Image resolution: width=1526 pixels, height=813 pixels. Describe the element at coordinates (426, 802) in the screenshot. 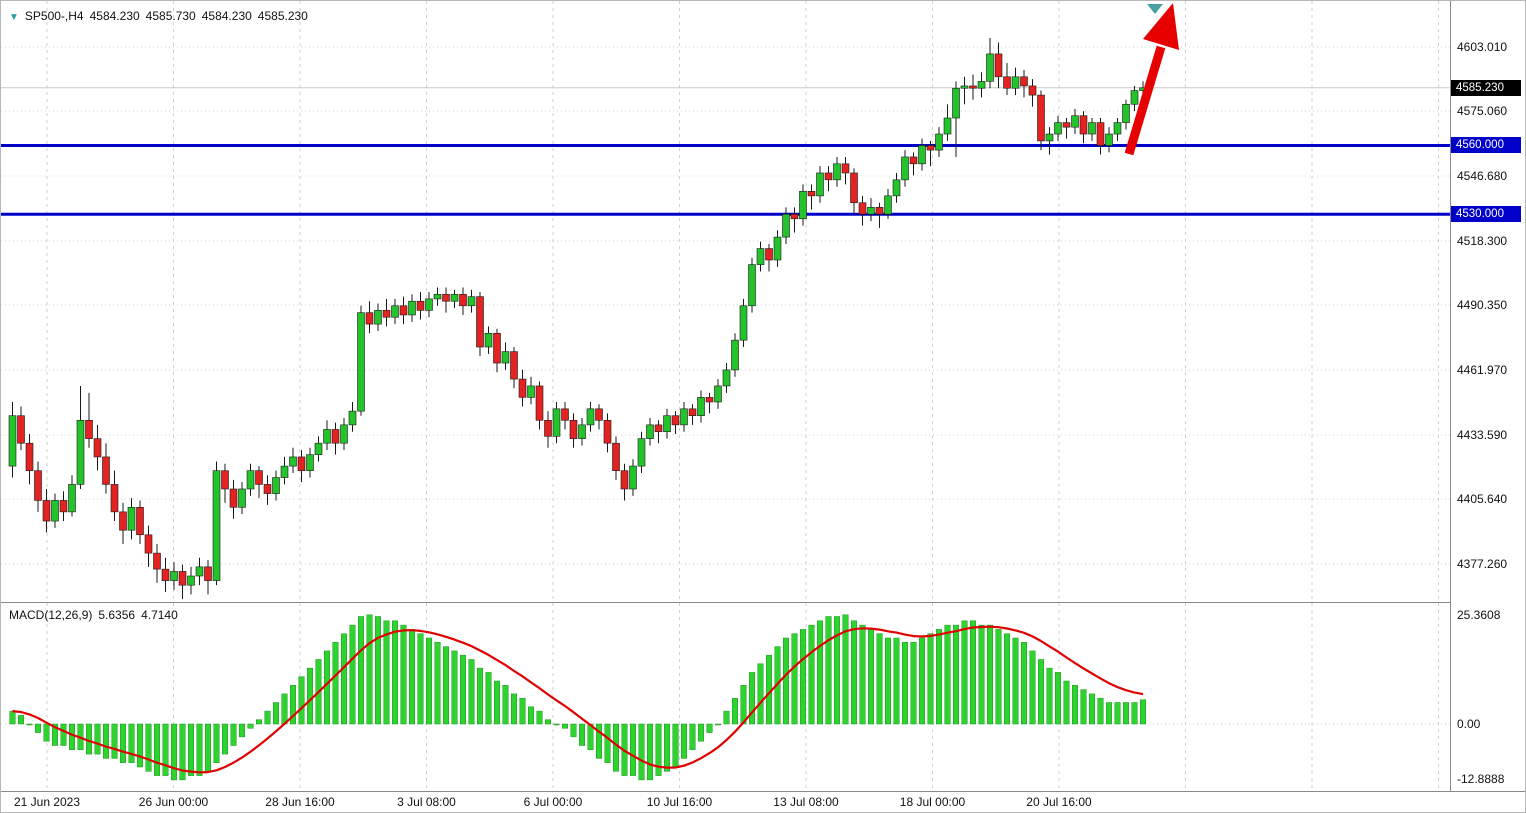

I see `date-label: 3 Jul 08:00` at that location.